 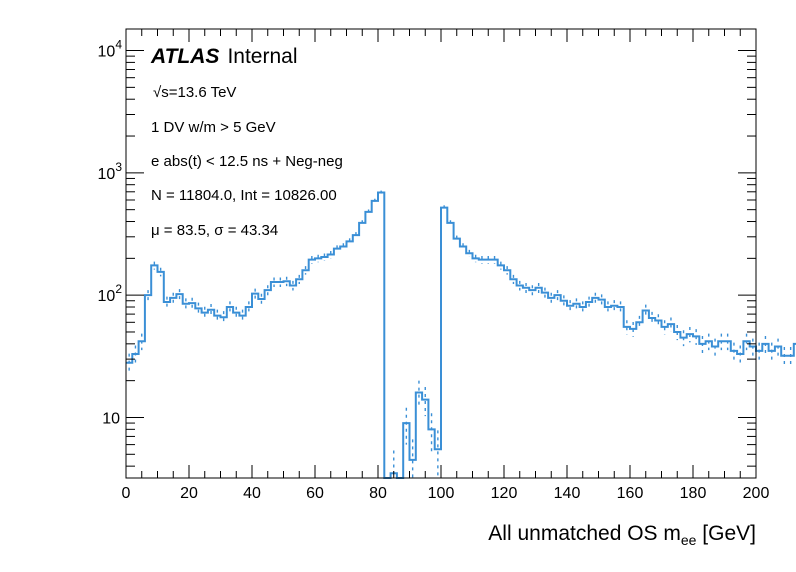 I want to click on y-tick-label: 10³, so click(x=110, y=171).